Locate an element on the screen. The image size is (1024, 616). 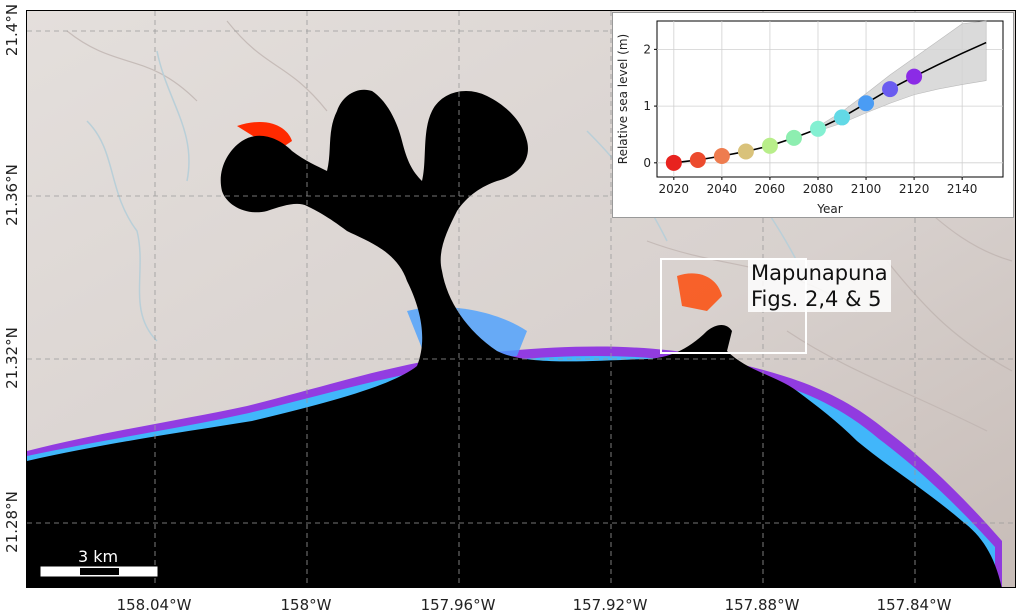
mapunapuna-label: Mapunapuna Figs. 2,4 & 5 is located at coordinates (819, 286).